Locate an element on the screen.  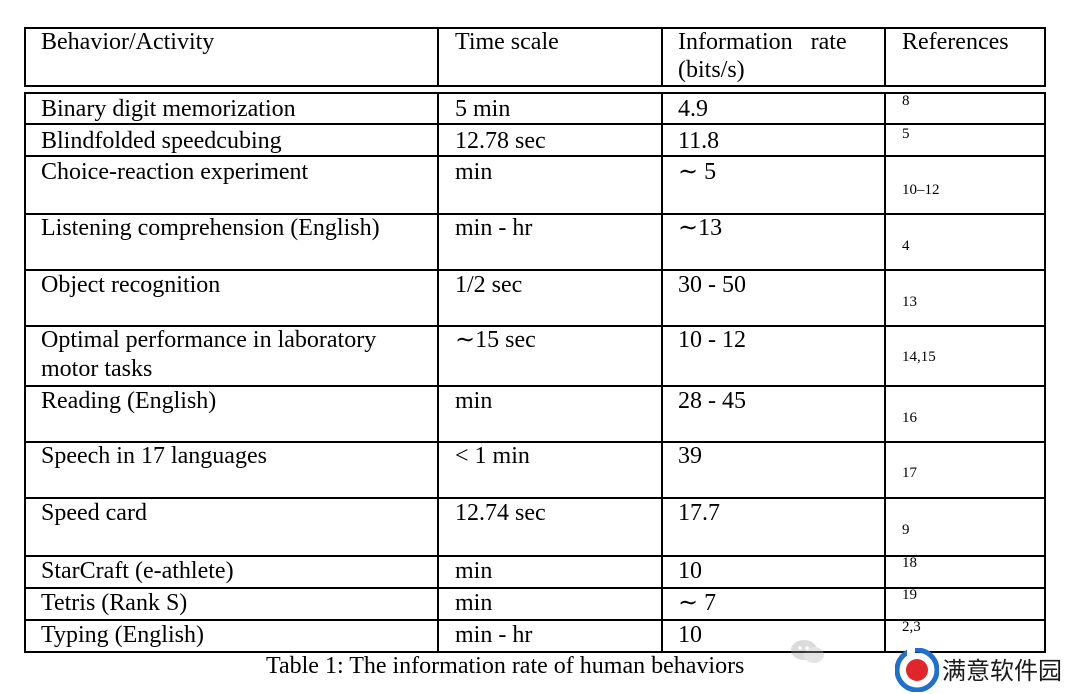
table-cell: 12.74 sec is located at coordinates (500, 513).